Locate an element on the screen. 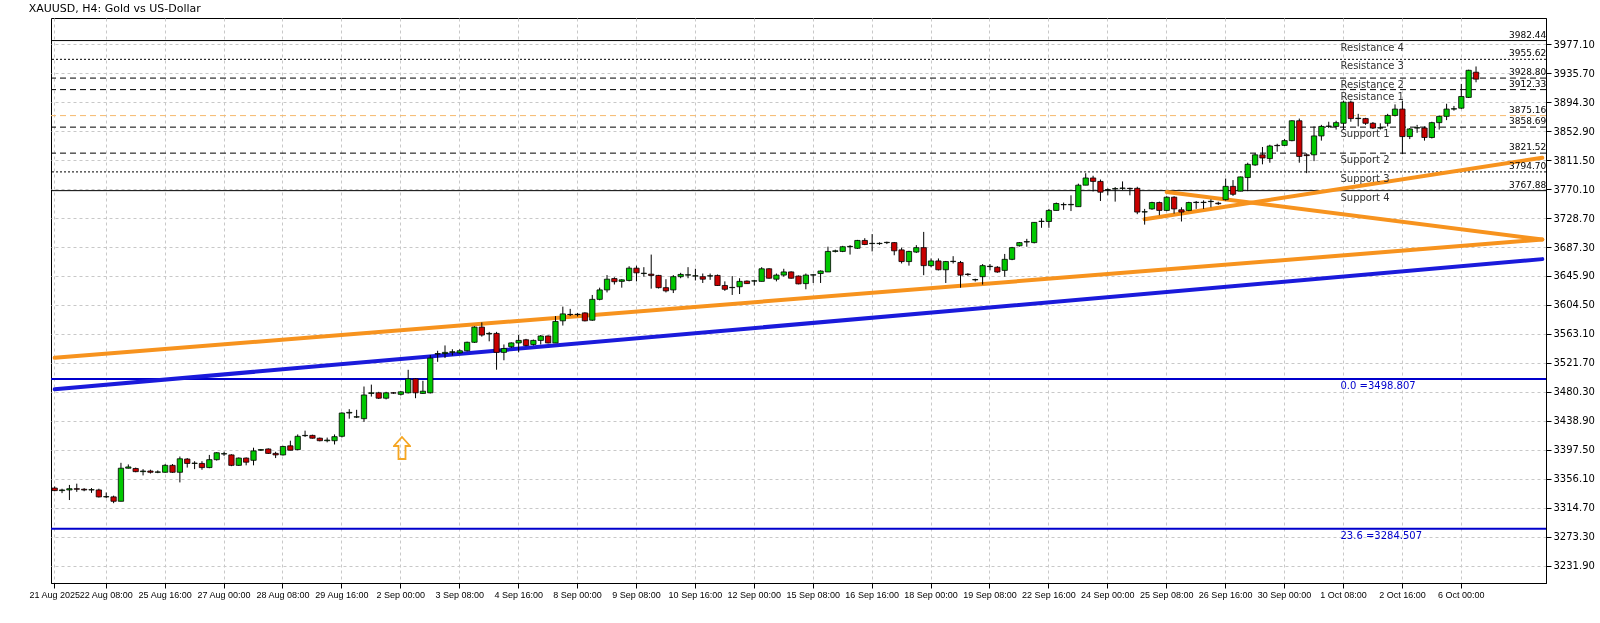 The image size is (1600, 623). y-tick-label: 3852.90 is located at coordinates (1574, 131).